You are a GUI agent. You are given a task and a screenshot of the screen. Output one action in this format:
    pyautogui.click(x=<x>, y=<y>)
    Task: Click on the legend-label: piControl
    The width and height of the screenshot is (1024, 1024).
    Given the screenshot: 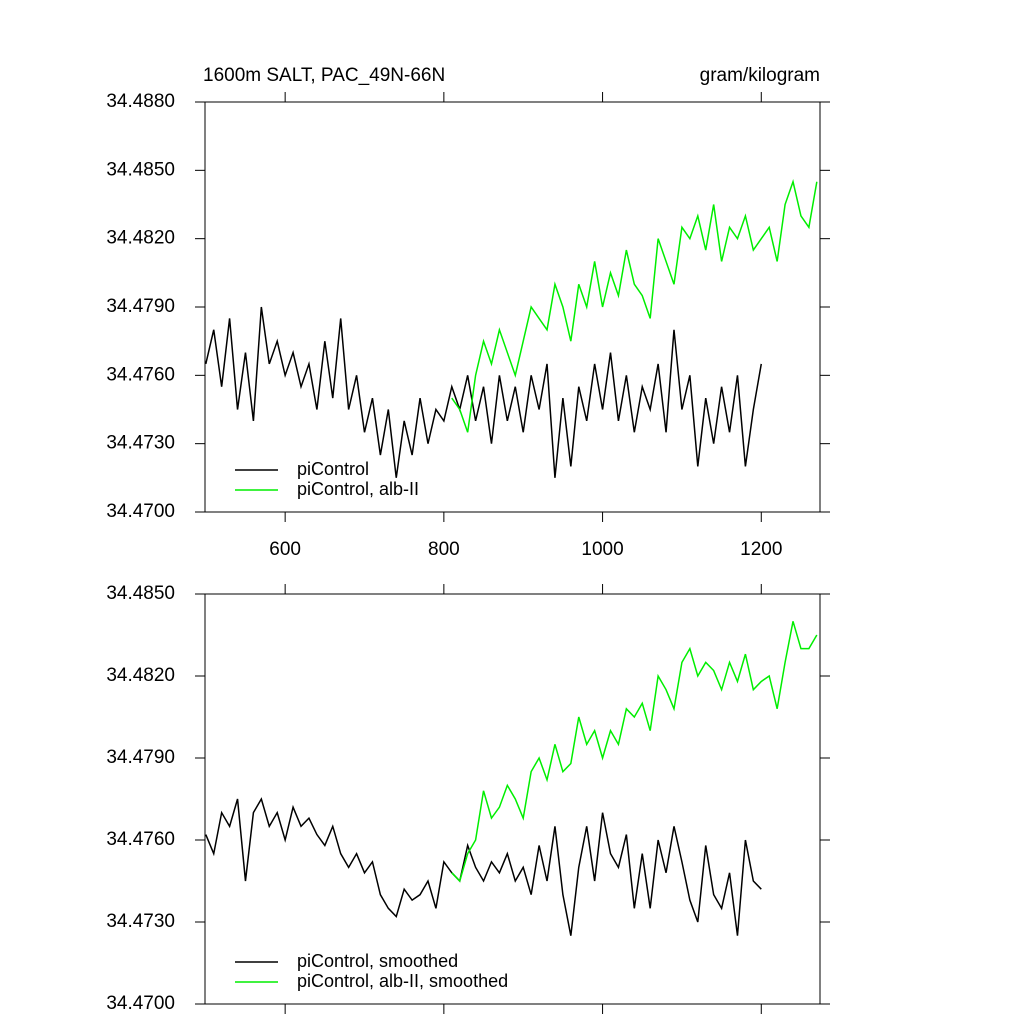 What is the action you would take?
    pyautogui.click(x=333, y=469)
    